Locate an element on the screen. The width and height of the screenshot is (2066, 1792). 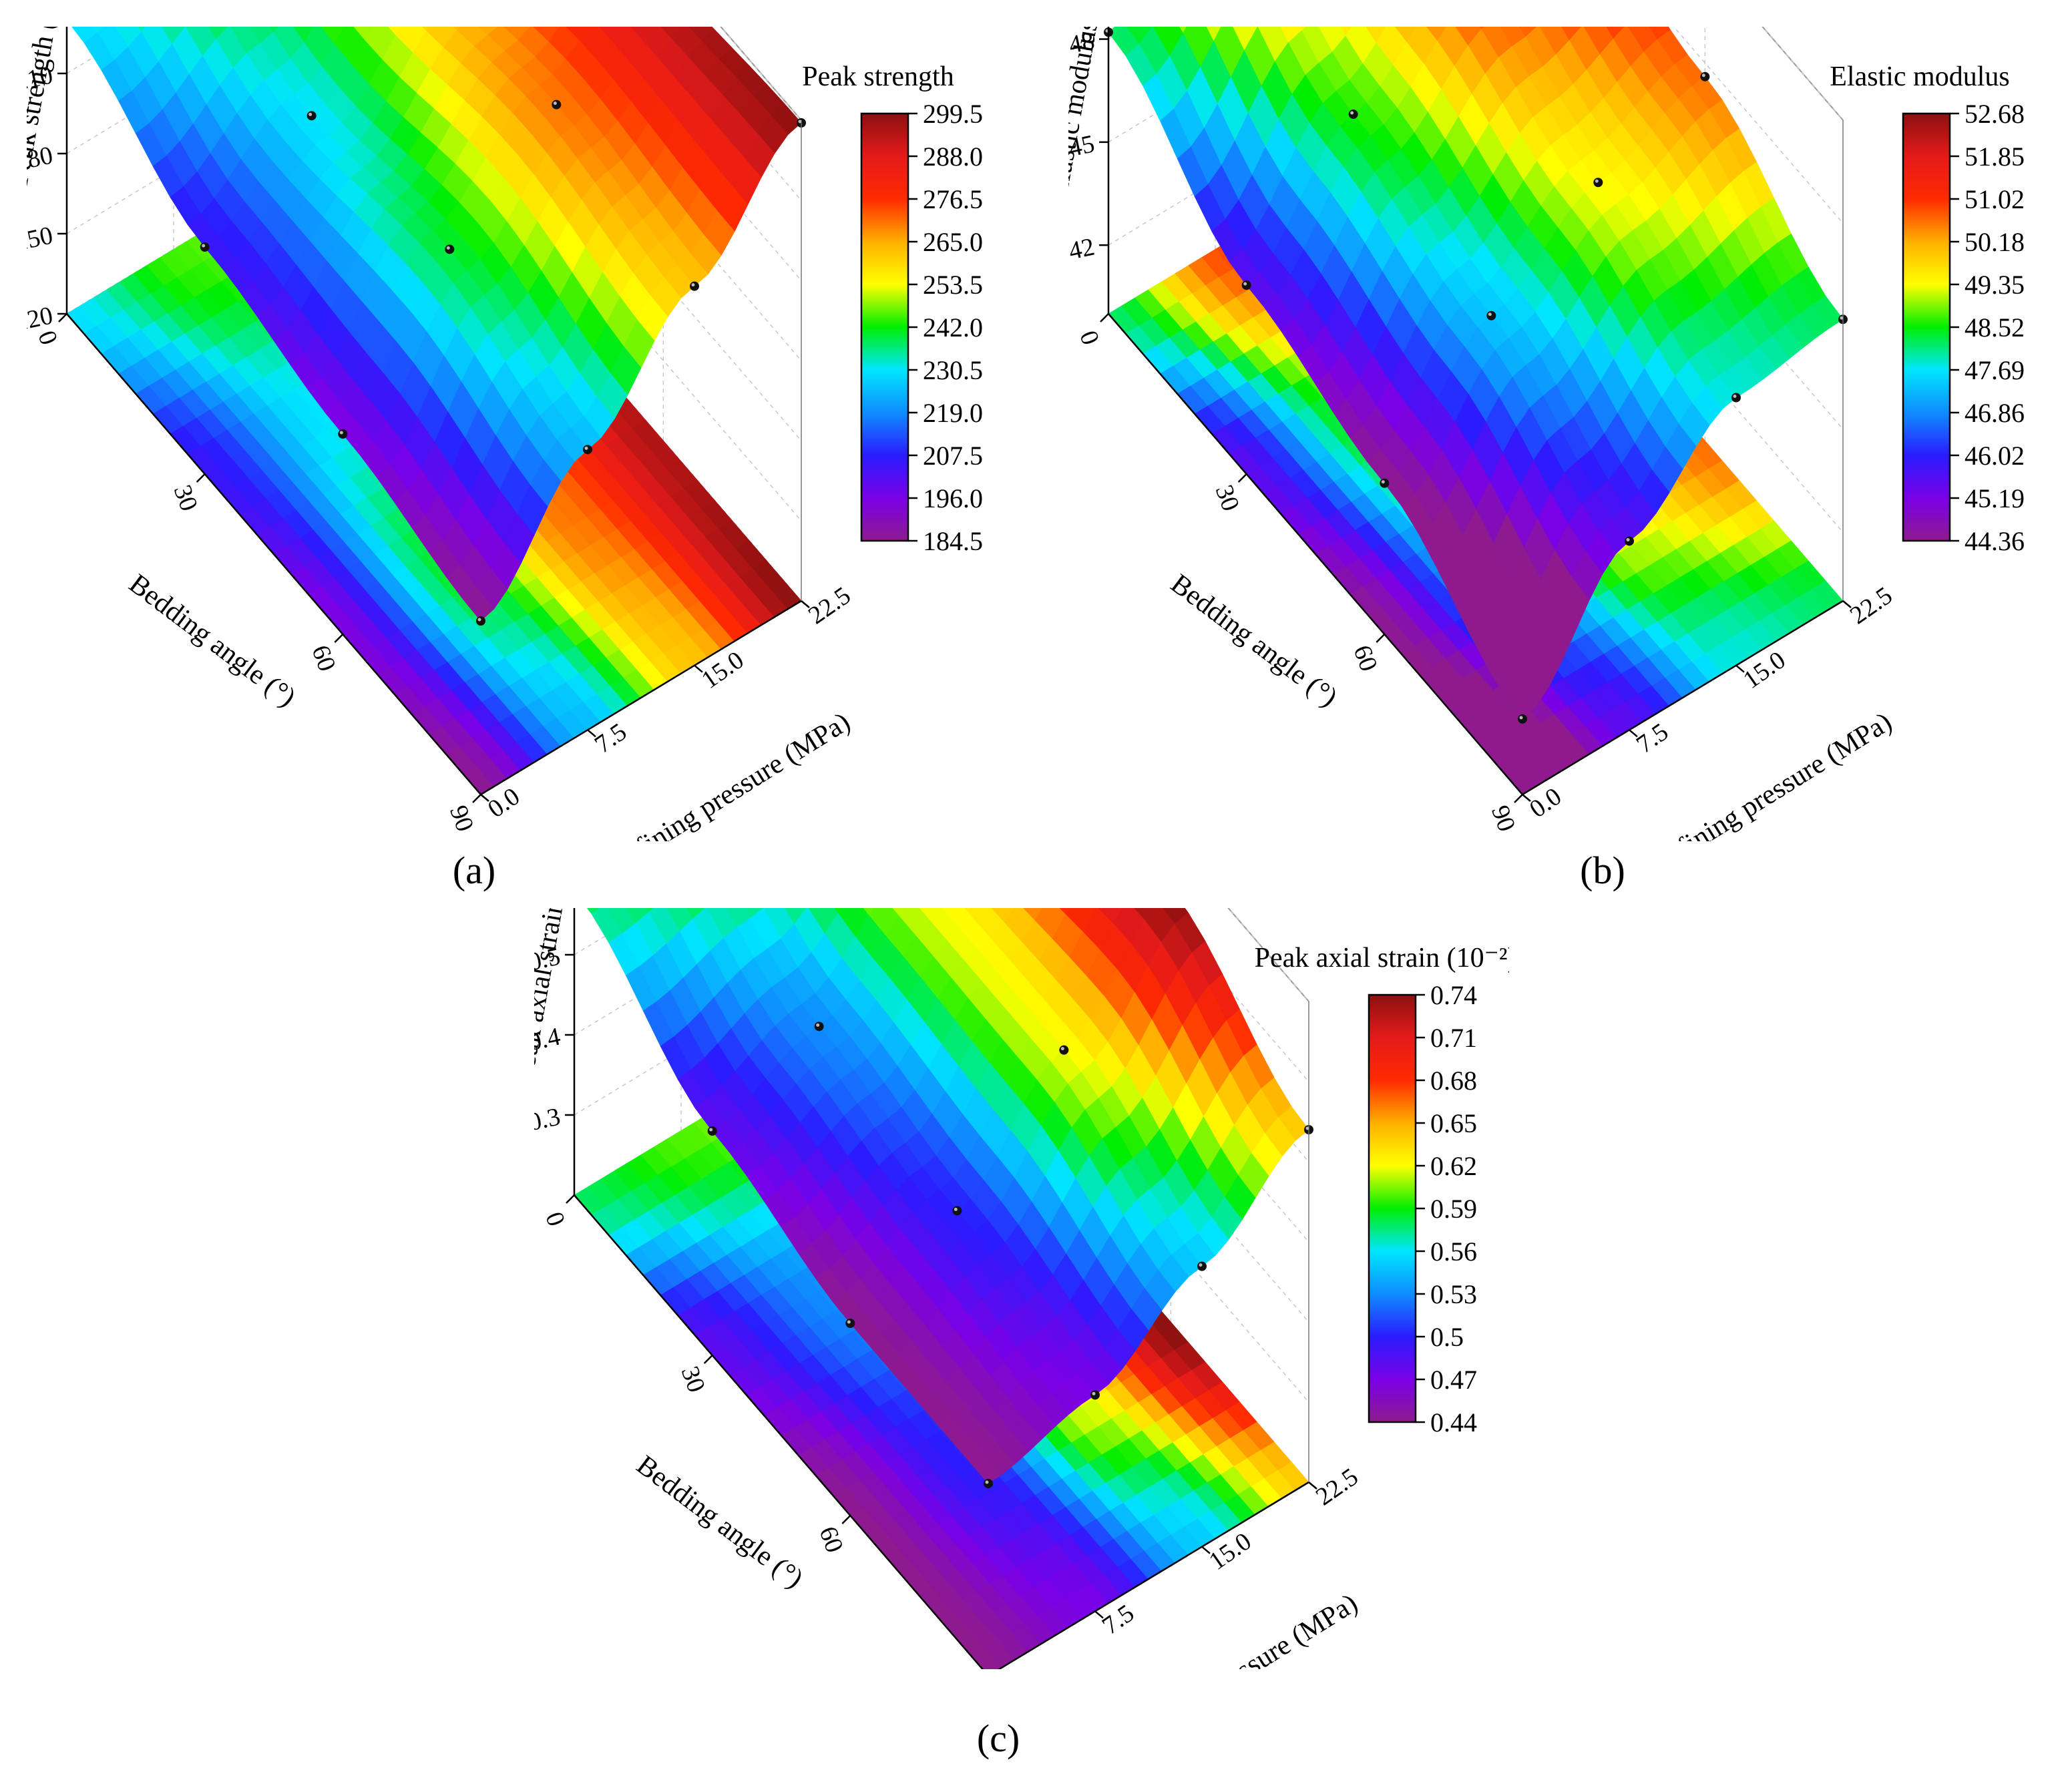
colorbar-tick-label: 0.62 is located at coordinates (1453, 1166).